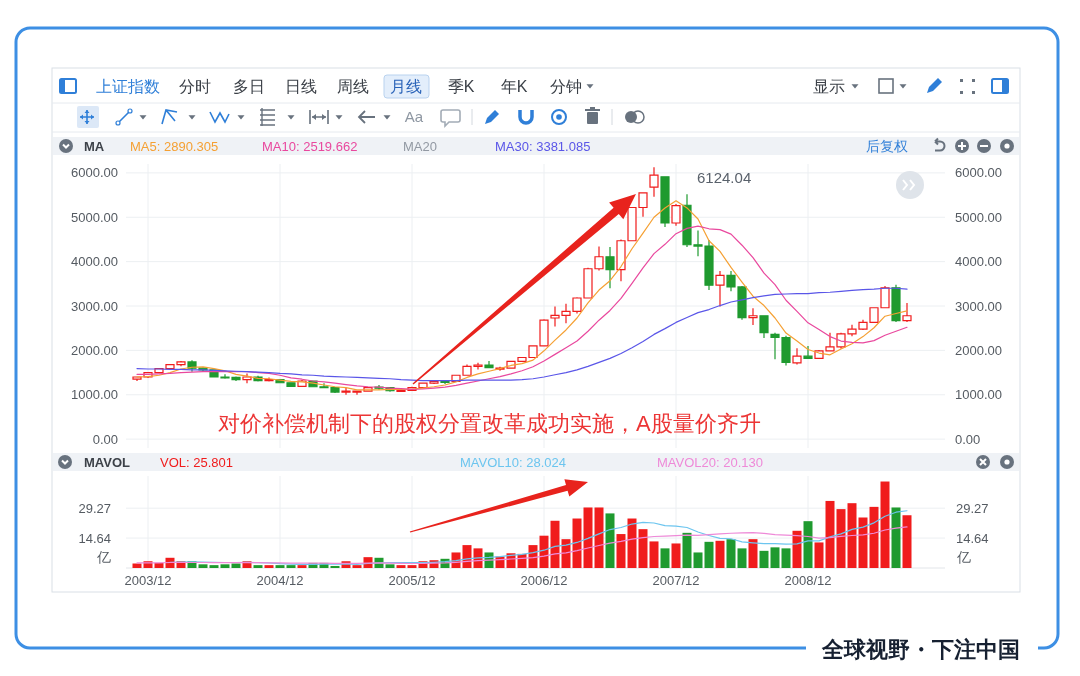  I want to click on y2-tick-label: 0.00, so click(968, 439).